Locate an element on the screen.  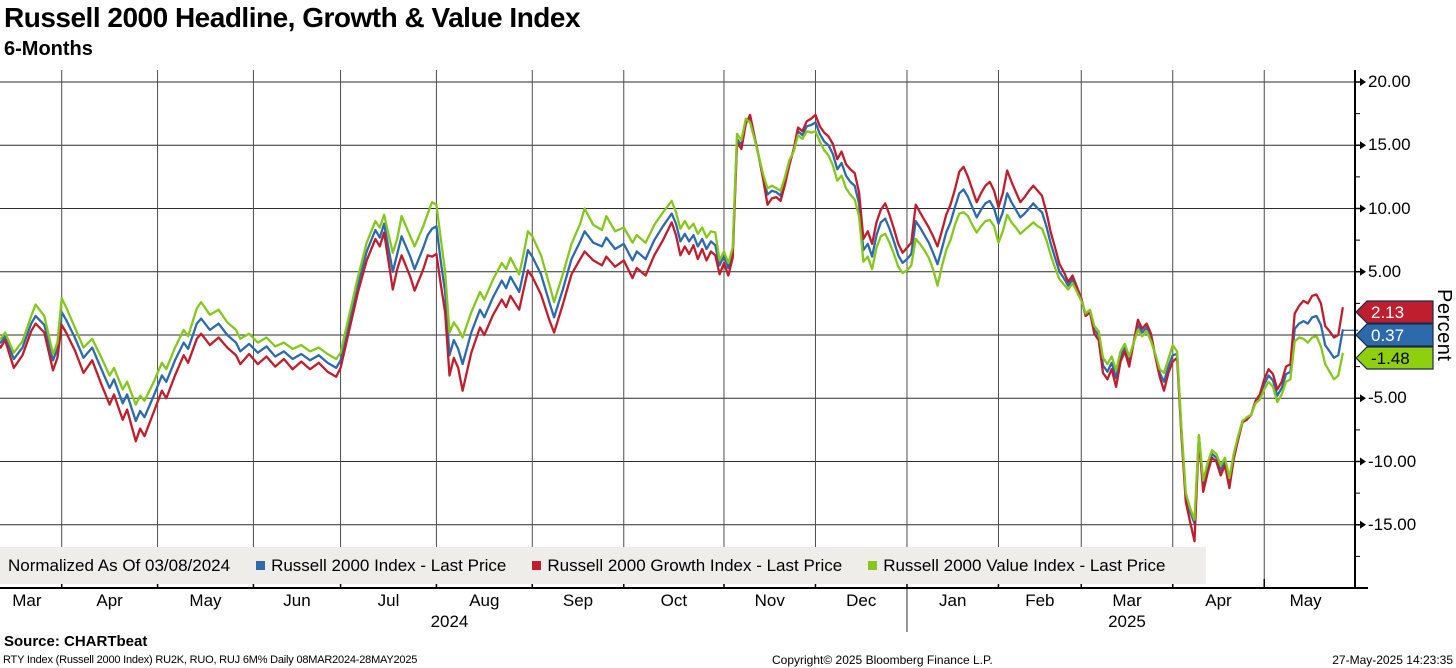
growth-series-swatch-icon is located at coordinates (537, 565).